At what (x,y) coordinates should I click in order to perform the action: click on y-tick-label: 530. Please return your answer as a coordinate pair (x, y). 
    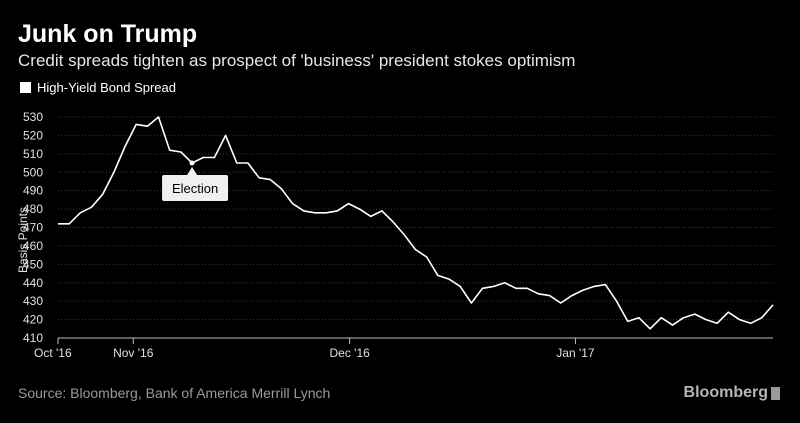
    Looking at the image, I should click on (33, 117).